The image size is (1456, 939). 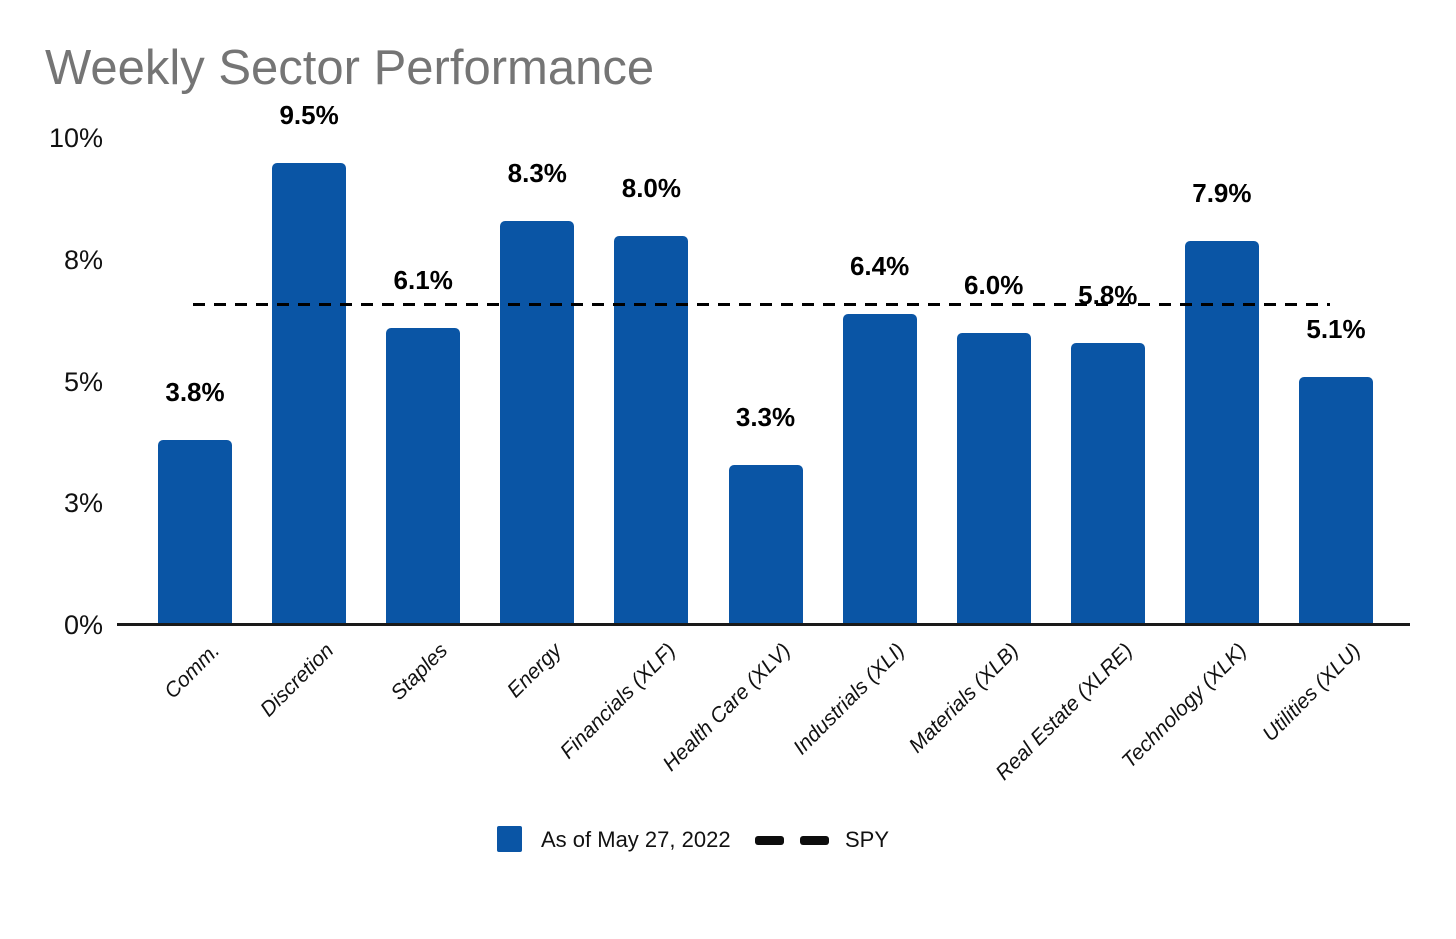 I want to click on bar-financials-xlf, so click(x=651, y=430).